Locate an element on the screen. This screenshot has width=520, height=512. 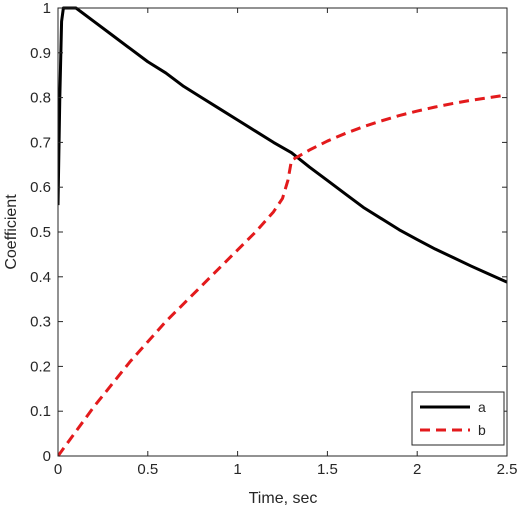
x-axis-title: Time, sec is located at coordinates (283, 498).